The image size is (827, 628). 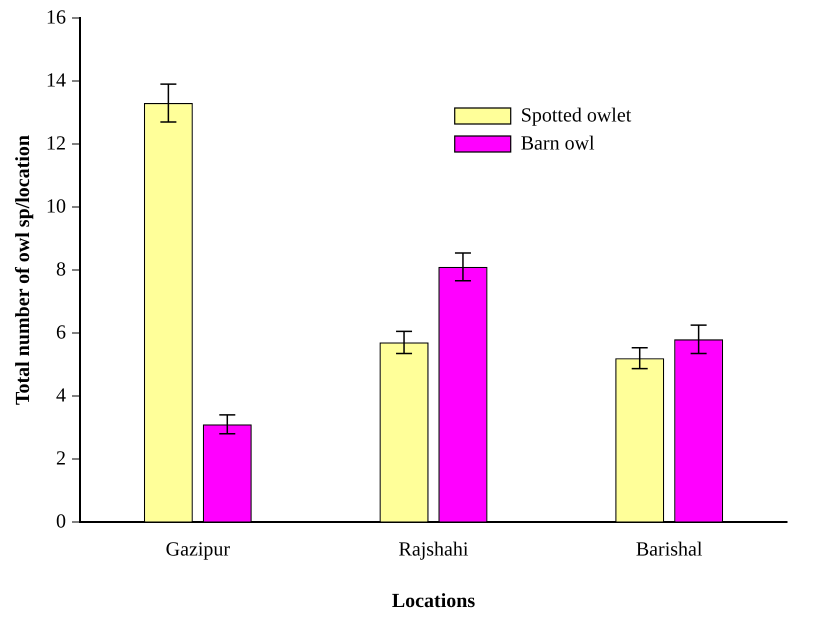 What do you see at coordinates (61, 395) in the screenshot?
I see `y-tick-label: 4` at bounding box center [61, 395].